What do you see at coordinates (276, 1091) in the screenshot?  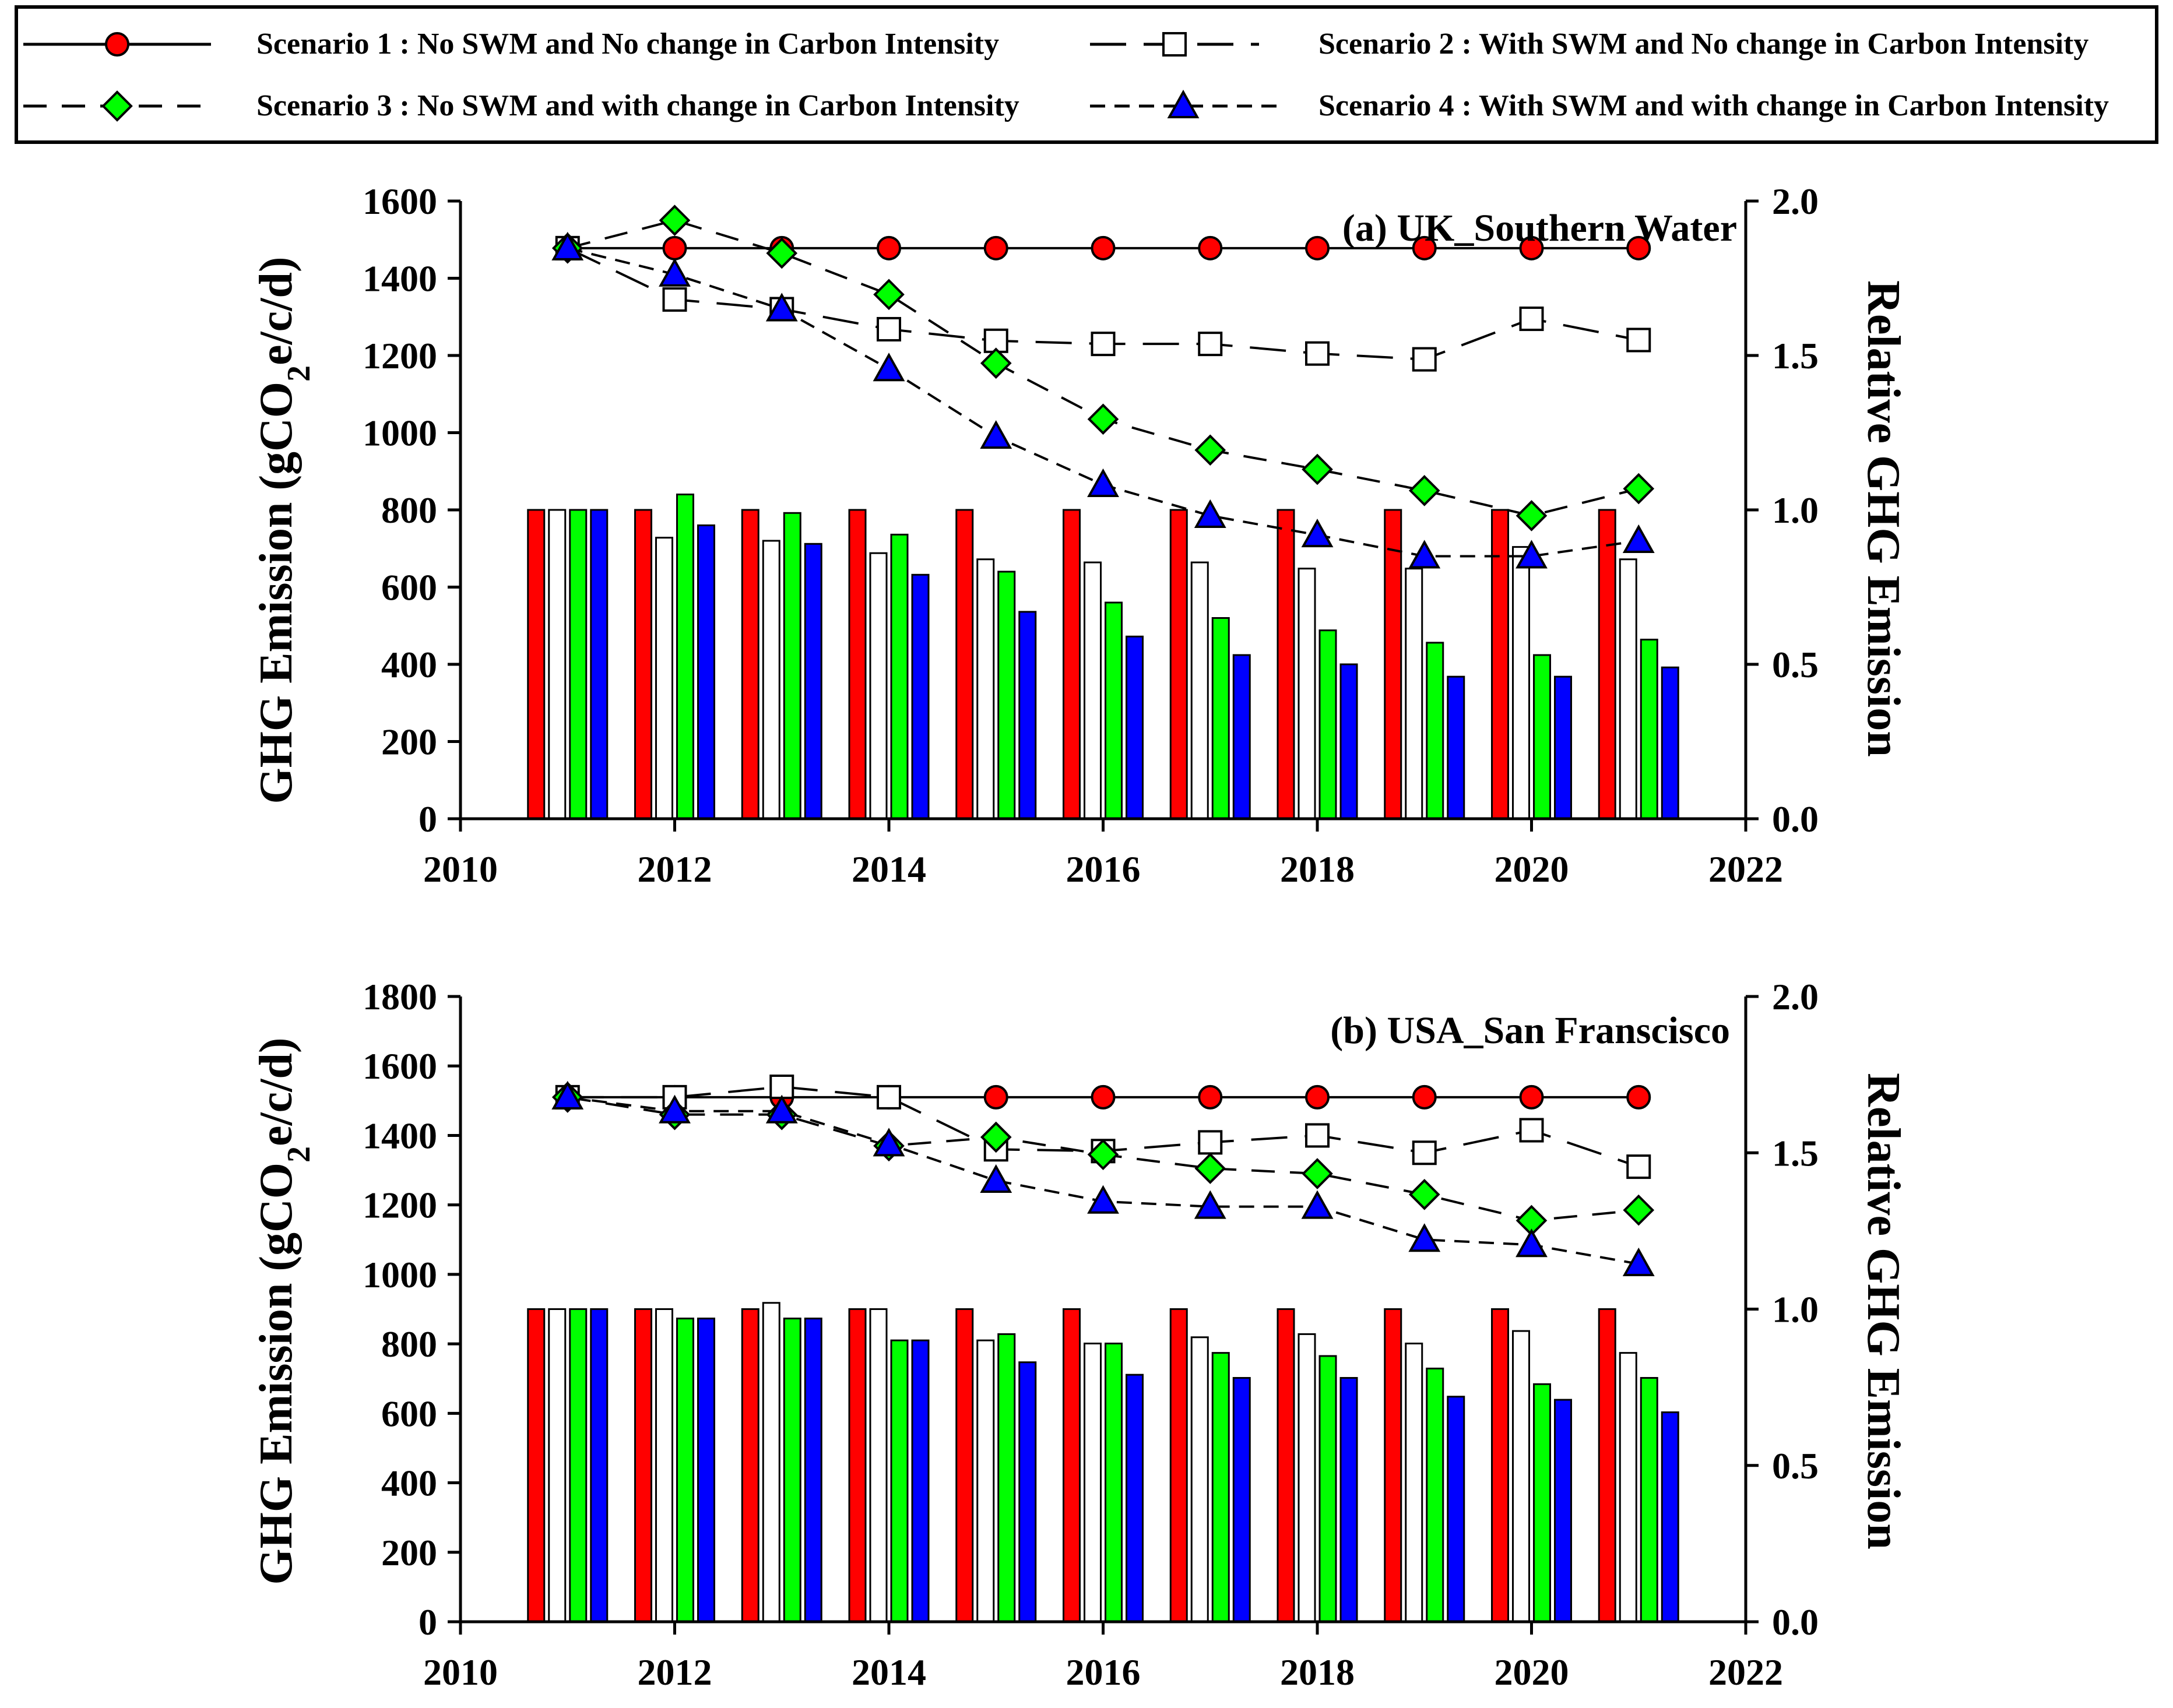 I see `chart-b-ylabel-tail: e/c/d)` at bounding box center [276, 1091].